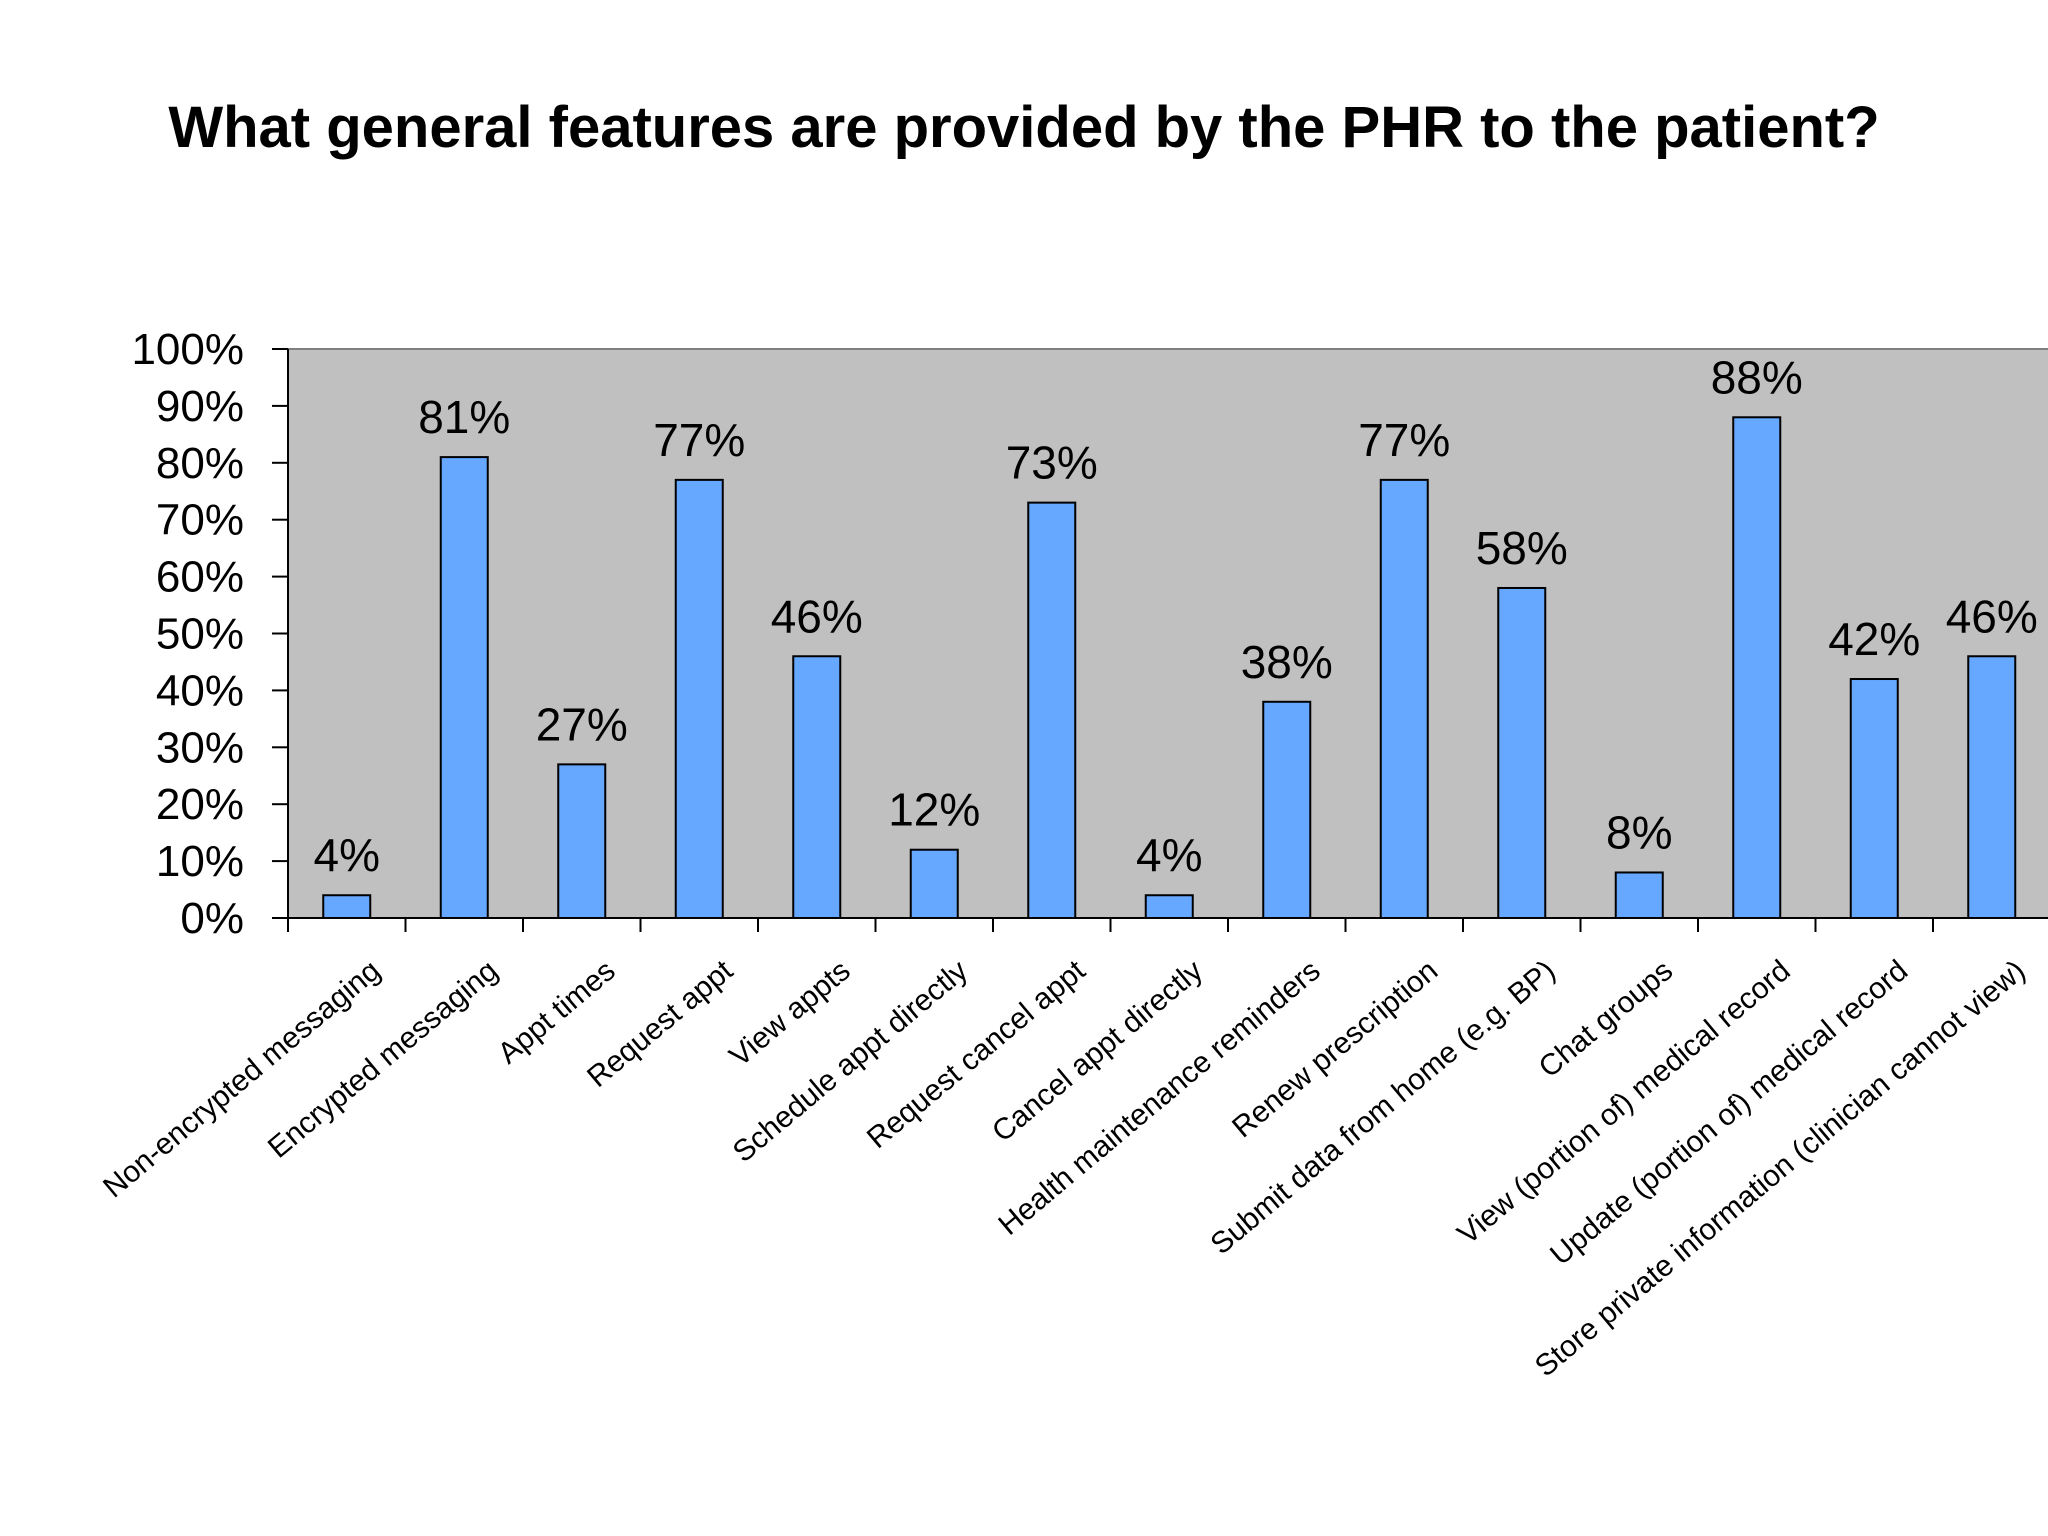 The width and height of the screenshot is (2048, 1536). Describe the element at coordinates (200, 463) in the screenshot. I see `y-tick-label: 80%` at that location.